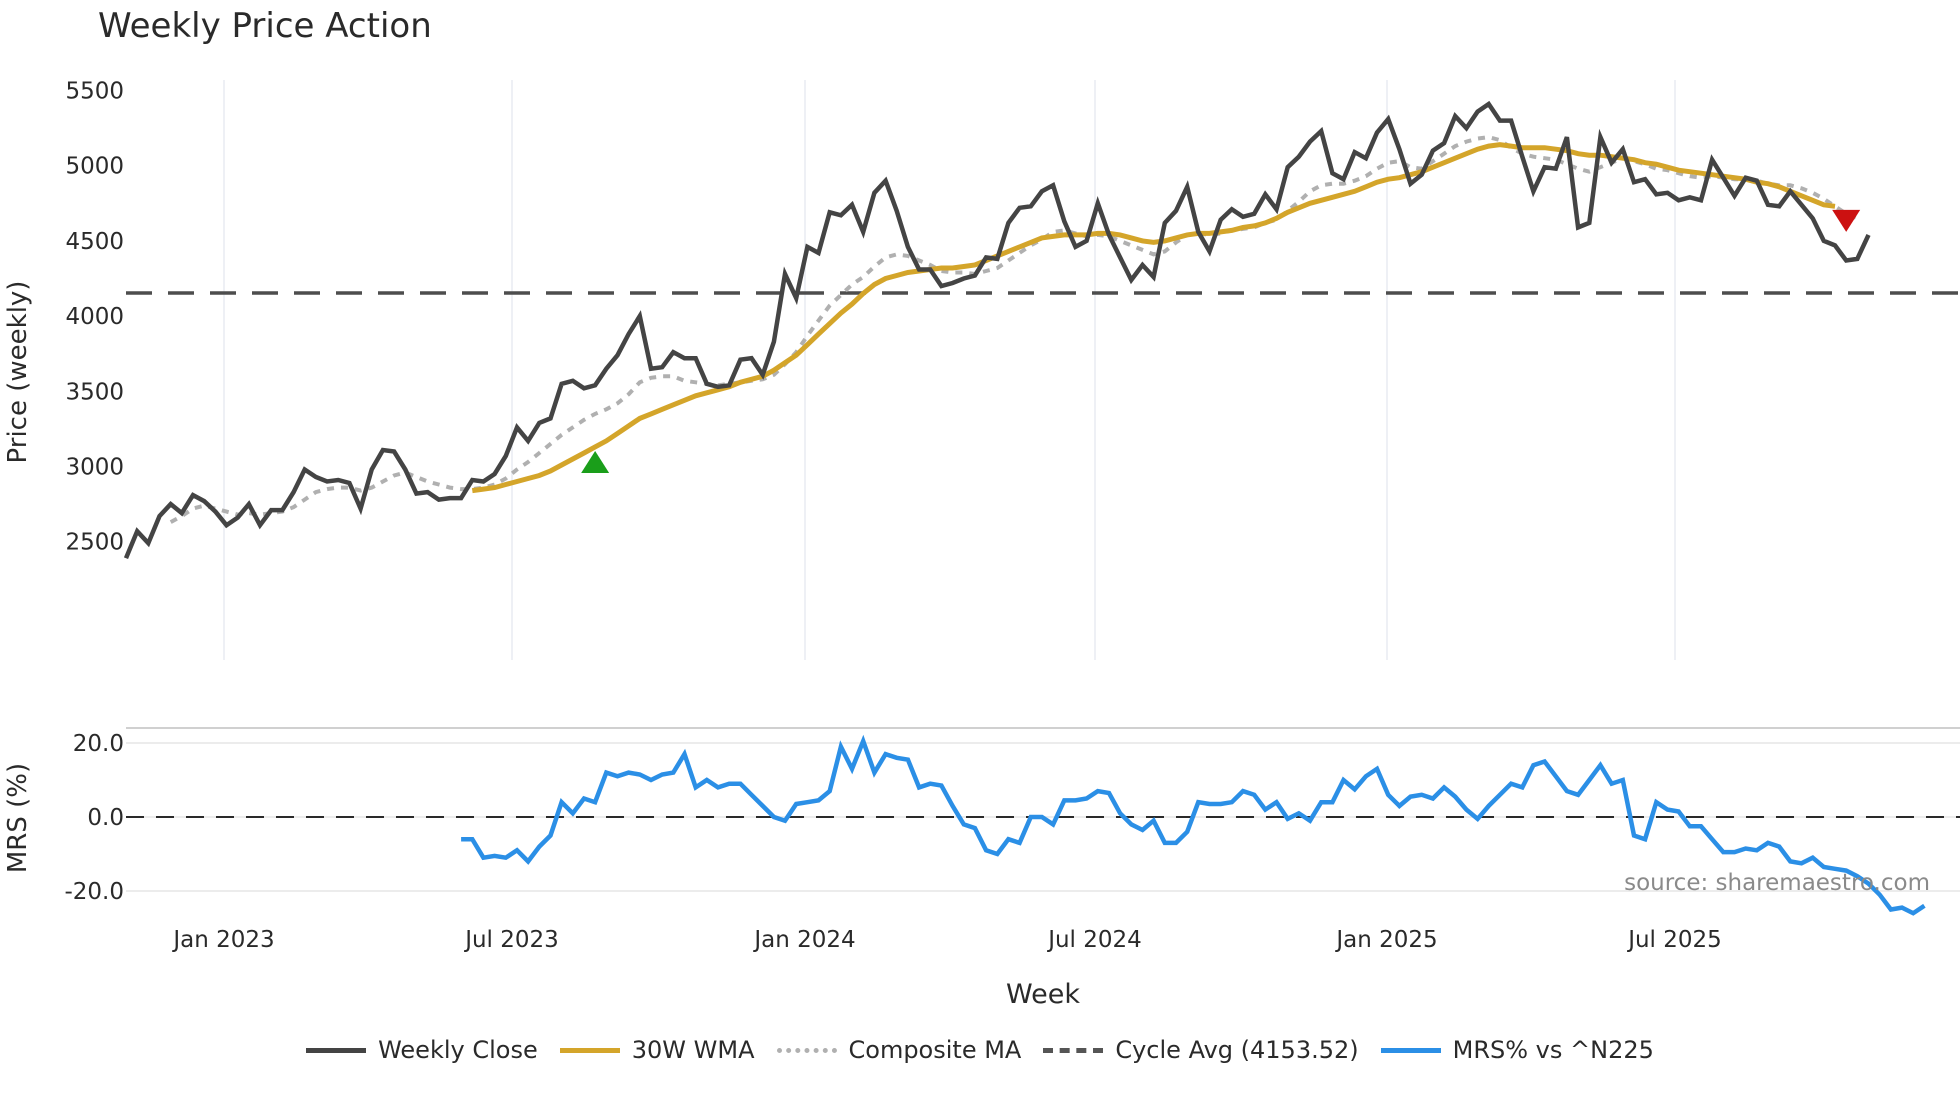  I want to click on legend-item: 30W WMA, so click(657, 1050).